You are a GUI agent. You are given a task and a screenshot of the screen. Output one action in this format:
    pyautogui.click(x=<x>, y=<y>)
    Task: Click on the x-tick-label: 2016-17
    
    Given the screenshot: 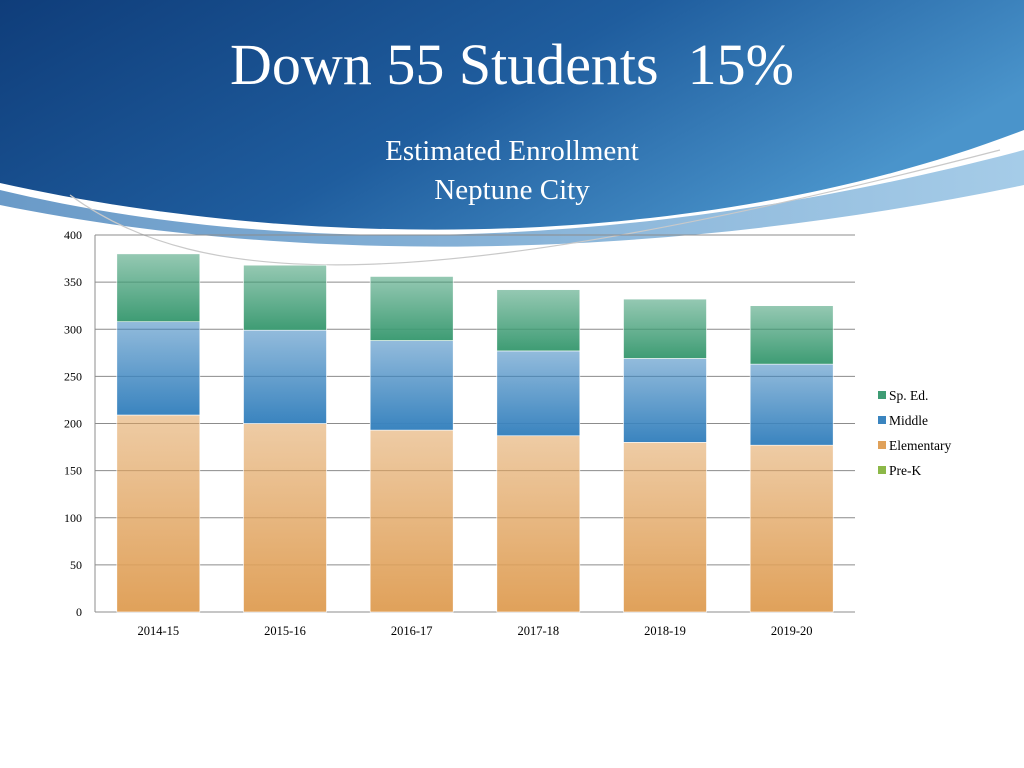 What is the action you would take?
    pyautogui.click(x=412, y=631)
    